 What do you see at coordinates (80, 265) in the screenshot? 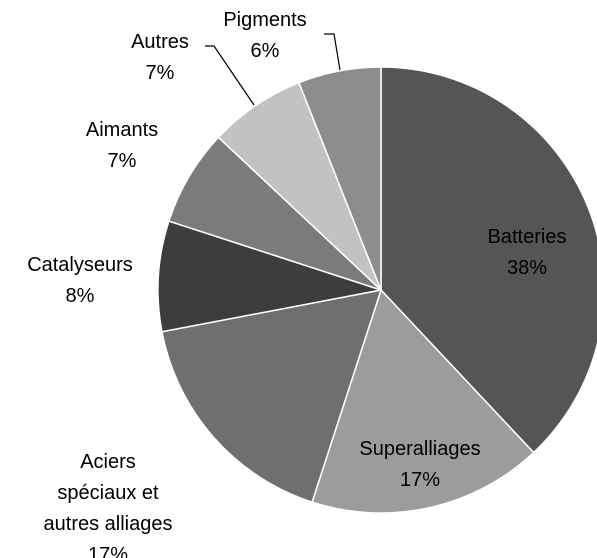
I see `category-name: Catalyseurs` at bounding box center [80, 265].